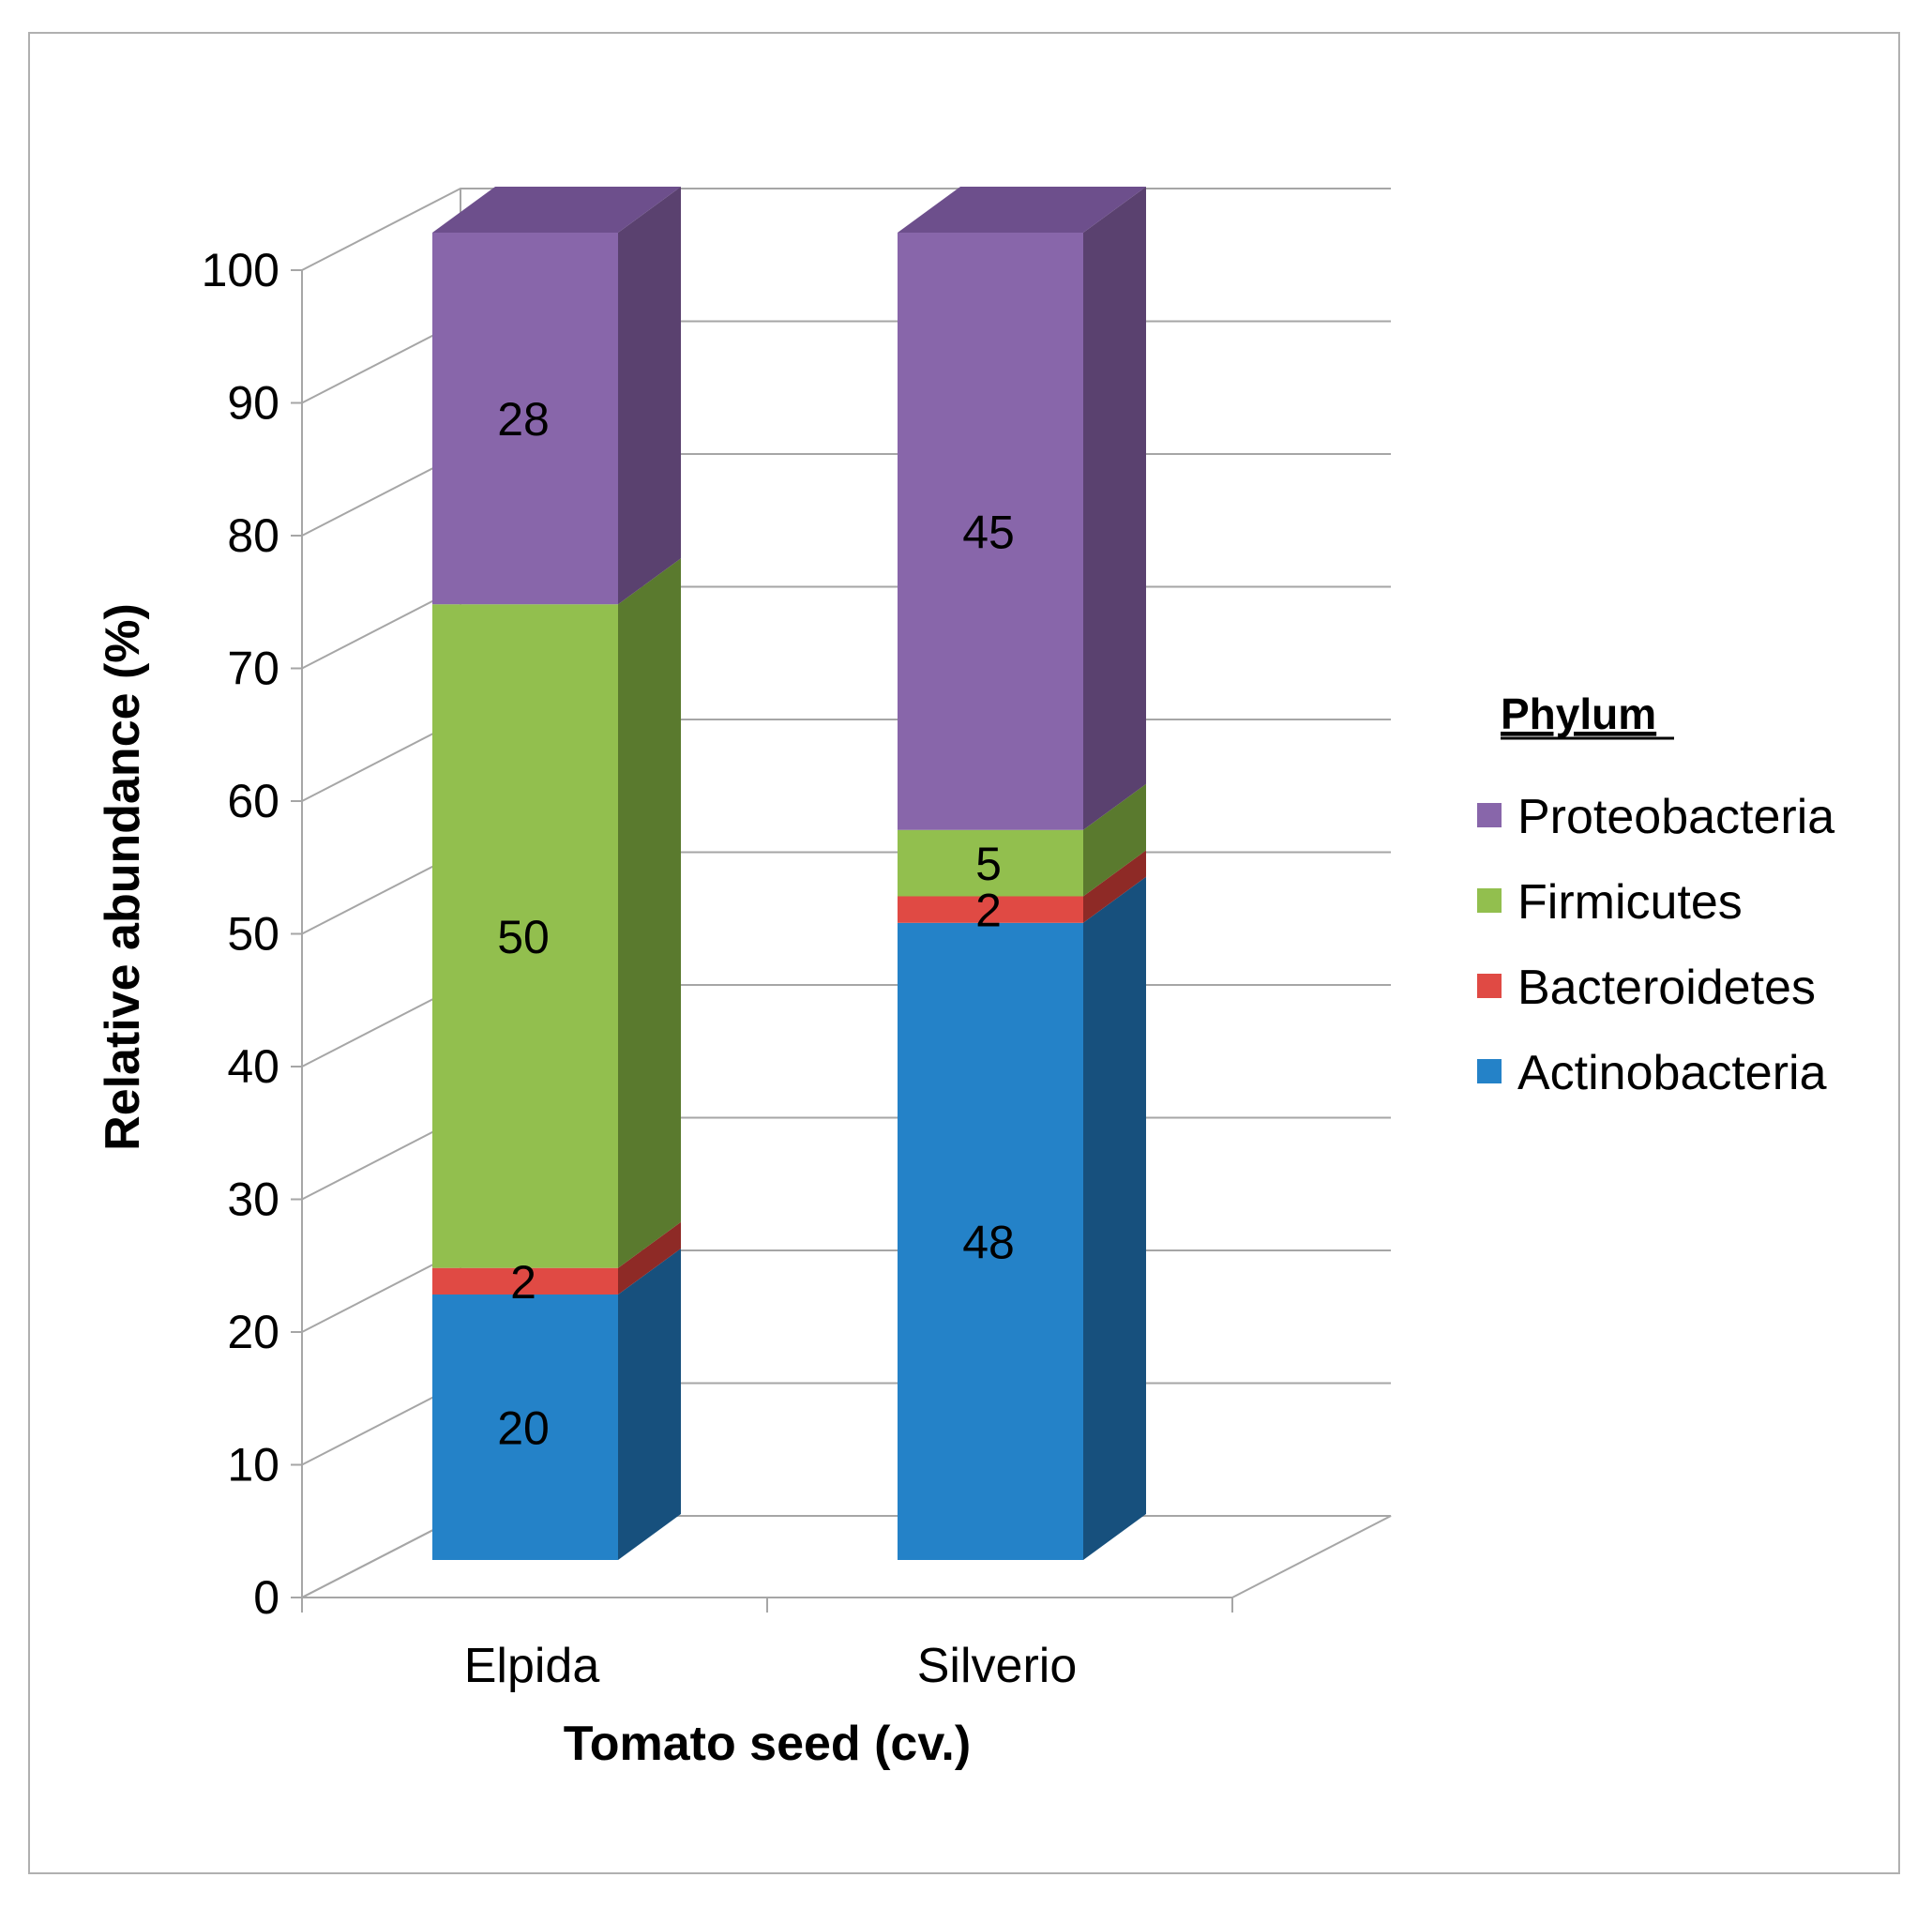 The image size is (1932, 1908). I want to click on legend-title: Phylum, so click(1578, 714).